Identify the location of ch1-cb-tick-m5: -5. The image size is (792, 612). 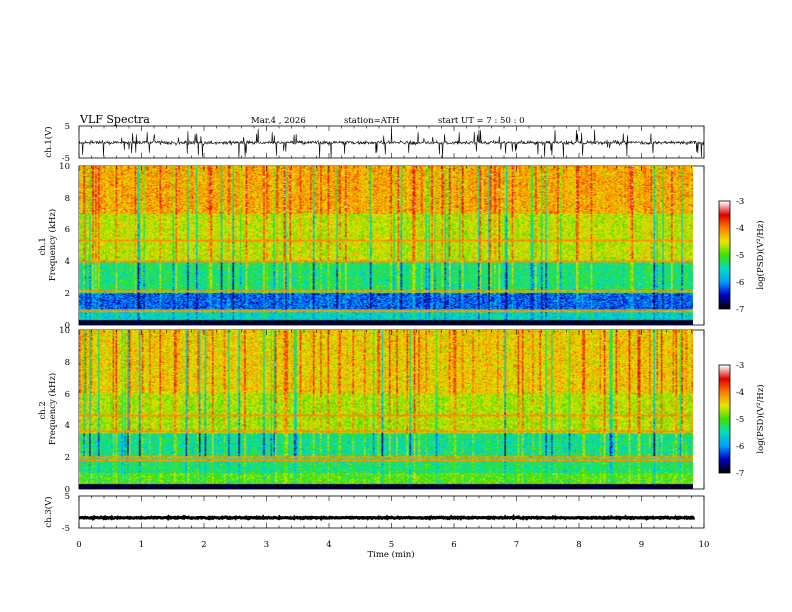
(740, 256).